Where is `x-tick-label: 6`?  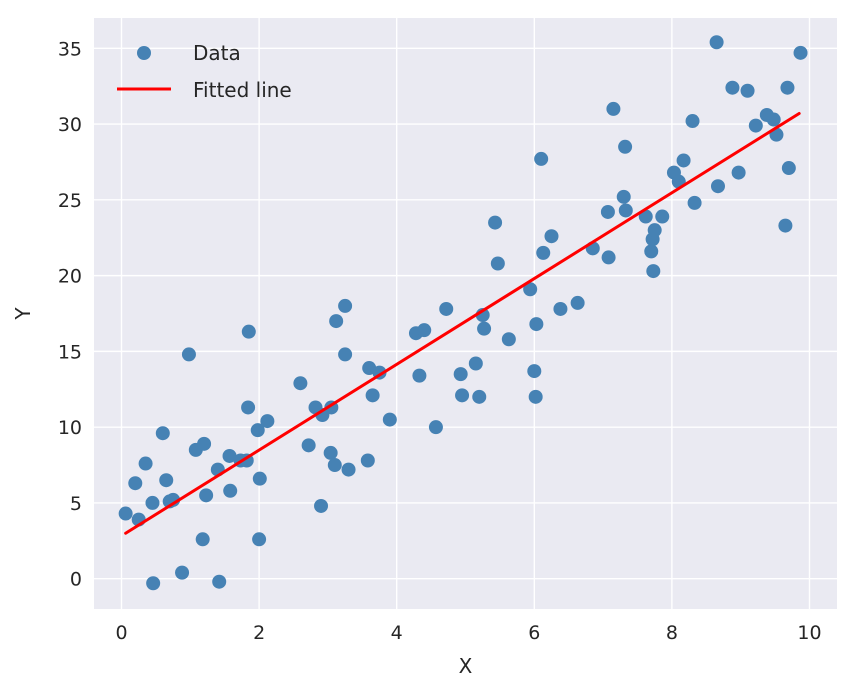
x-tick-label: 6 is located at coordinates (534, 633).